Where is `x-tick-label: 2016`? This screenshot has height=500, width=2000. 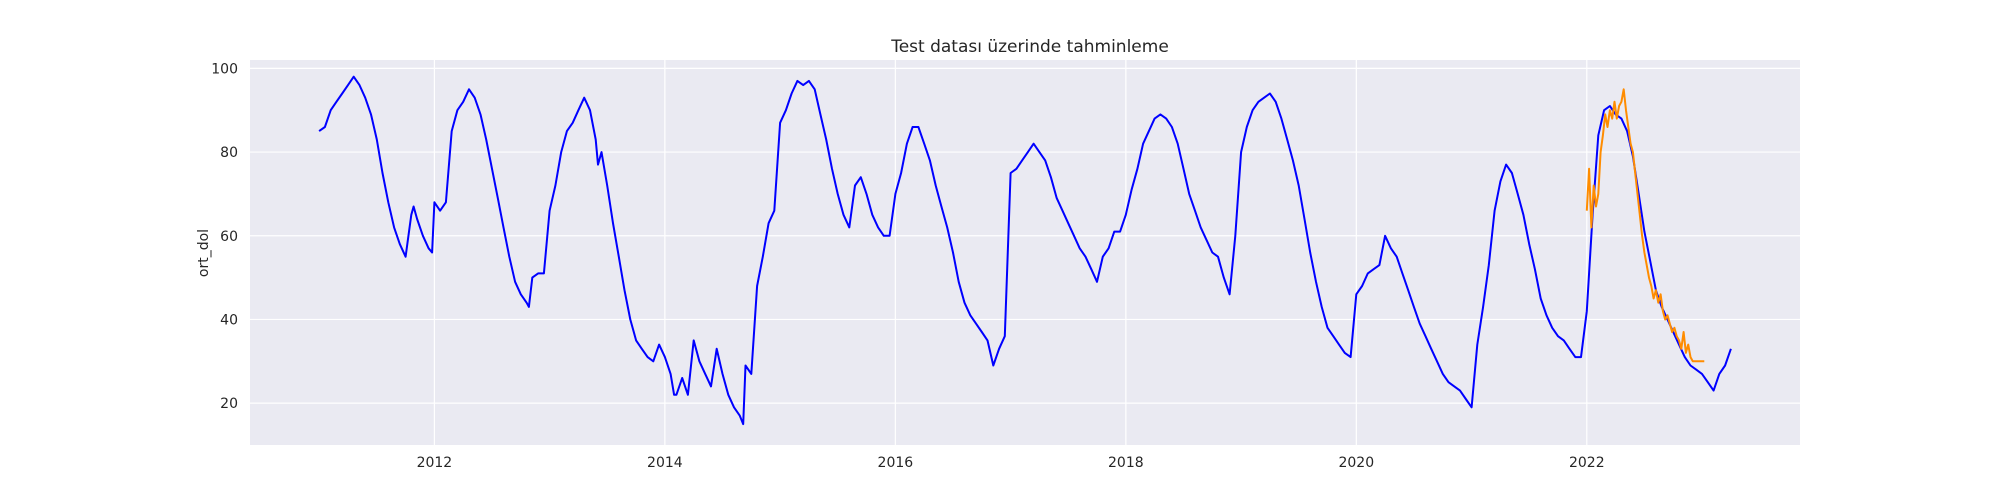
x-tick-label: 2016 is located at coordinates (896, 463).